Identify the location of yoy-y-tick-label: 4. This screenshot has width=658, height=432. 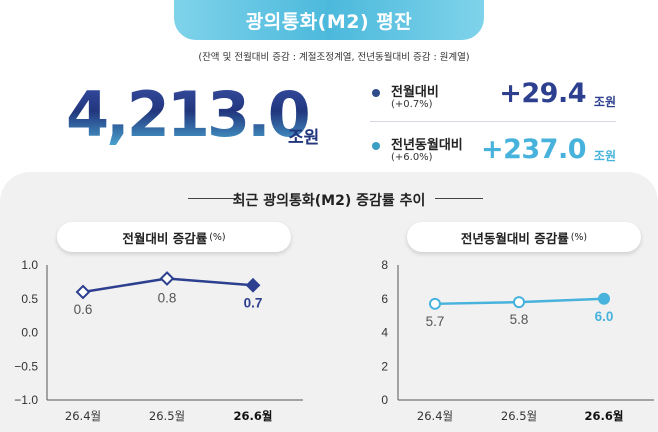
(384, 333).